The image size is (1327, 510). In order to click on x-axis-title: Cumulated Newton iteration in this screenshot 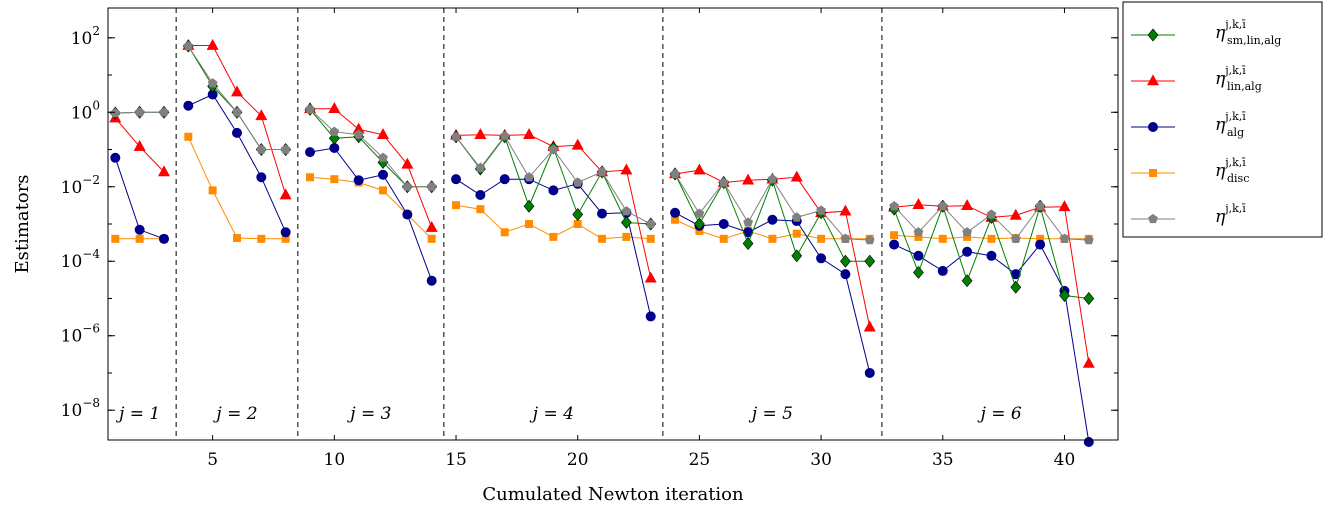, I will do `click(613, 494)`.